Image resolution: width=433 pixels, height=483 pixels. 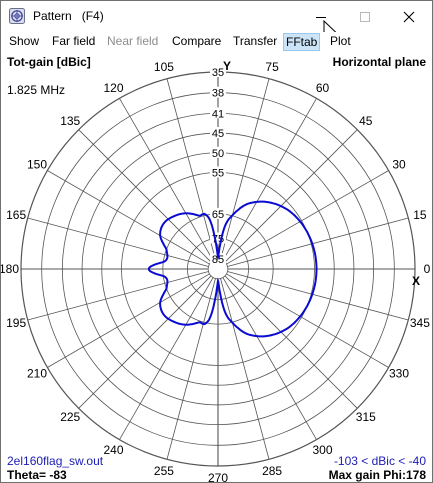 What do you see at coordinates (36, 90) in the screenshot?
I see `frequency-label: 1.825 MHz` at bounding box center [36, 90].